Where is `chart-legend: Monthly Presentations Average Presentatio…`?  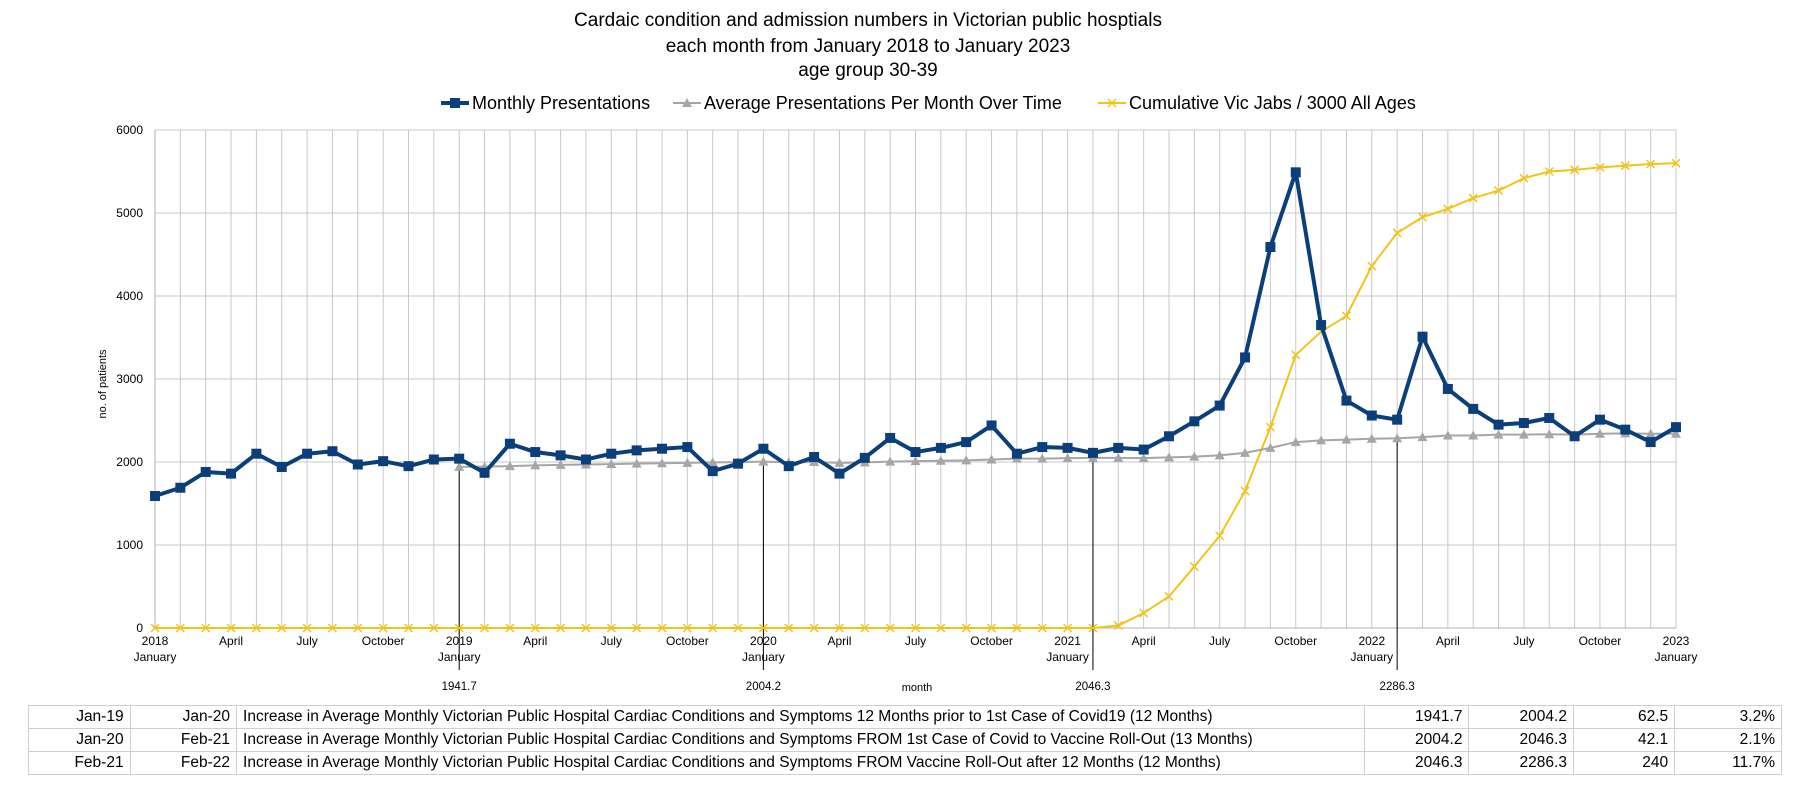 chart-legend: Monthly Presentations Average Presentatio… is located at coordinates (928, 103).